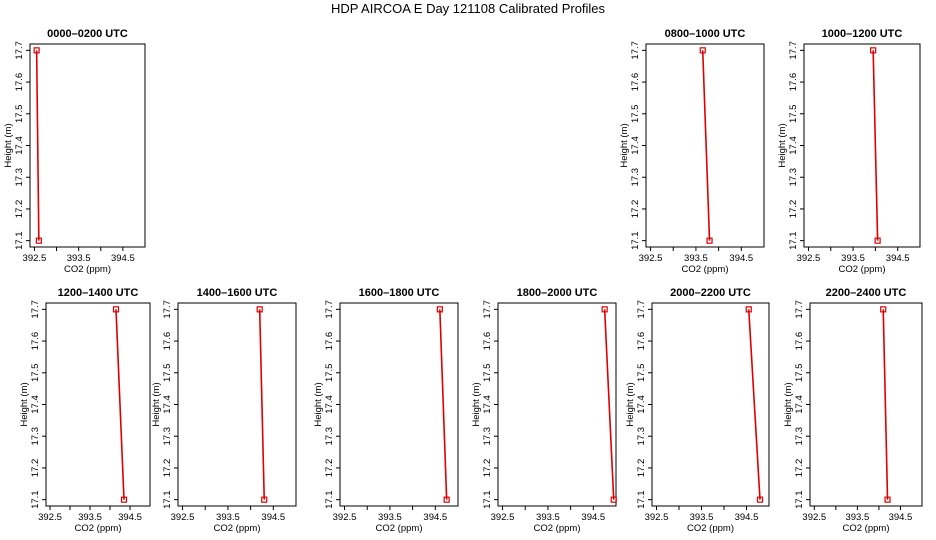 This screenshot has width=936, height=540. Describe the element at coordinates (799, 499) in the screenshot. I see `y-tick-label-9-1: 17.1` at that location.